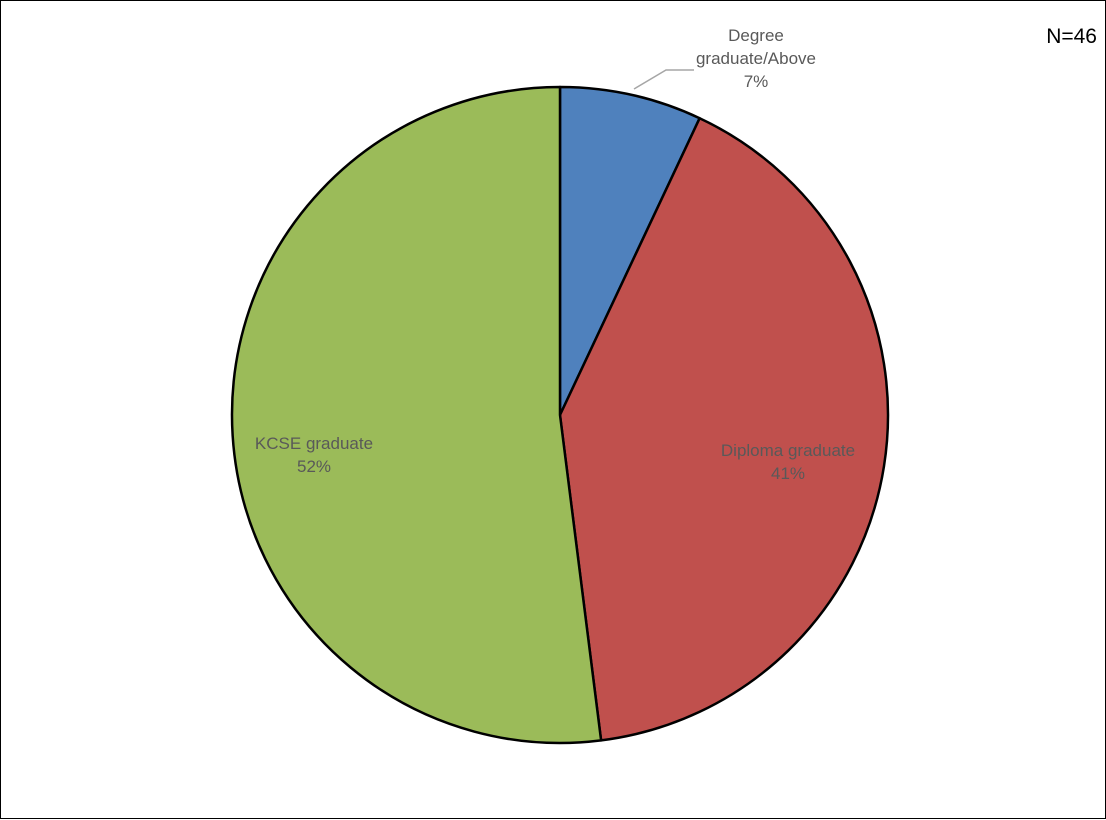  I want to click on pie-slice-degree-graduate-above, so click(629, 251).